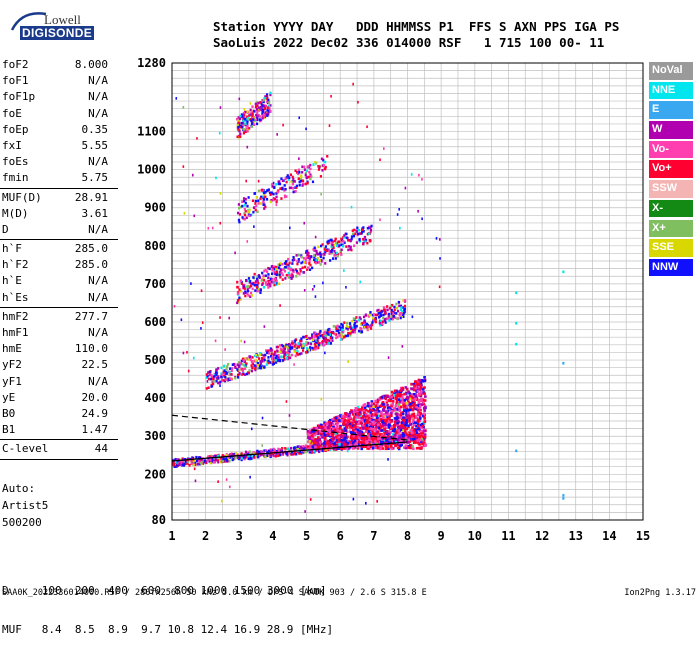 This screenshot has height=649, width=700. What do you see at coordinates (155, 474) in the screenshot?
I see `y-tick-label: 200` at bounding box center [155, 474].